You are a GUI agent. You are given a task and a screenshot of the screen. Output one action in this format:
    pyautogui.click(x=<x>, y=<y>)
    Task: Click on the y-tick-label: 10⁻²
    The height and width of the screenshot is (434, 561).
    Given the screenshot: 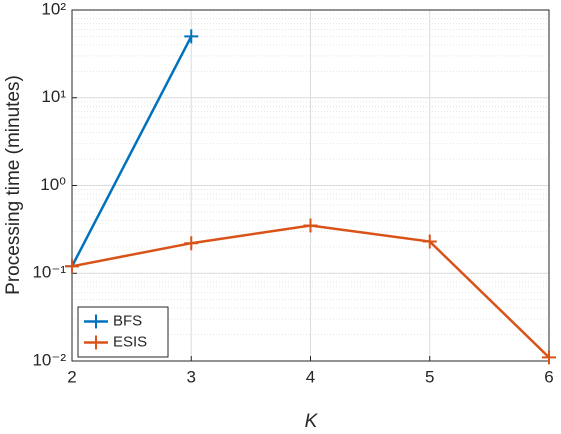 What is the action you would take?
    pyautogui.click(x=49, y=359)
    